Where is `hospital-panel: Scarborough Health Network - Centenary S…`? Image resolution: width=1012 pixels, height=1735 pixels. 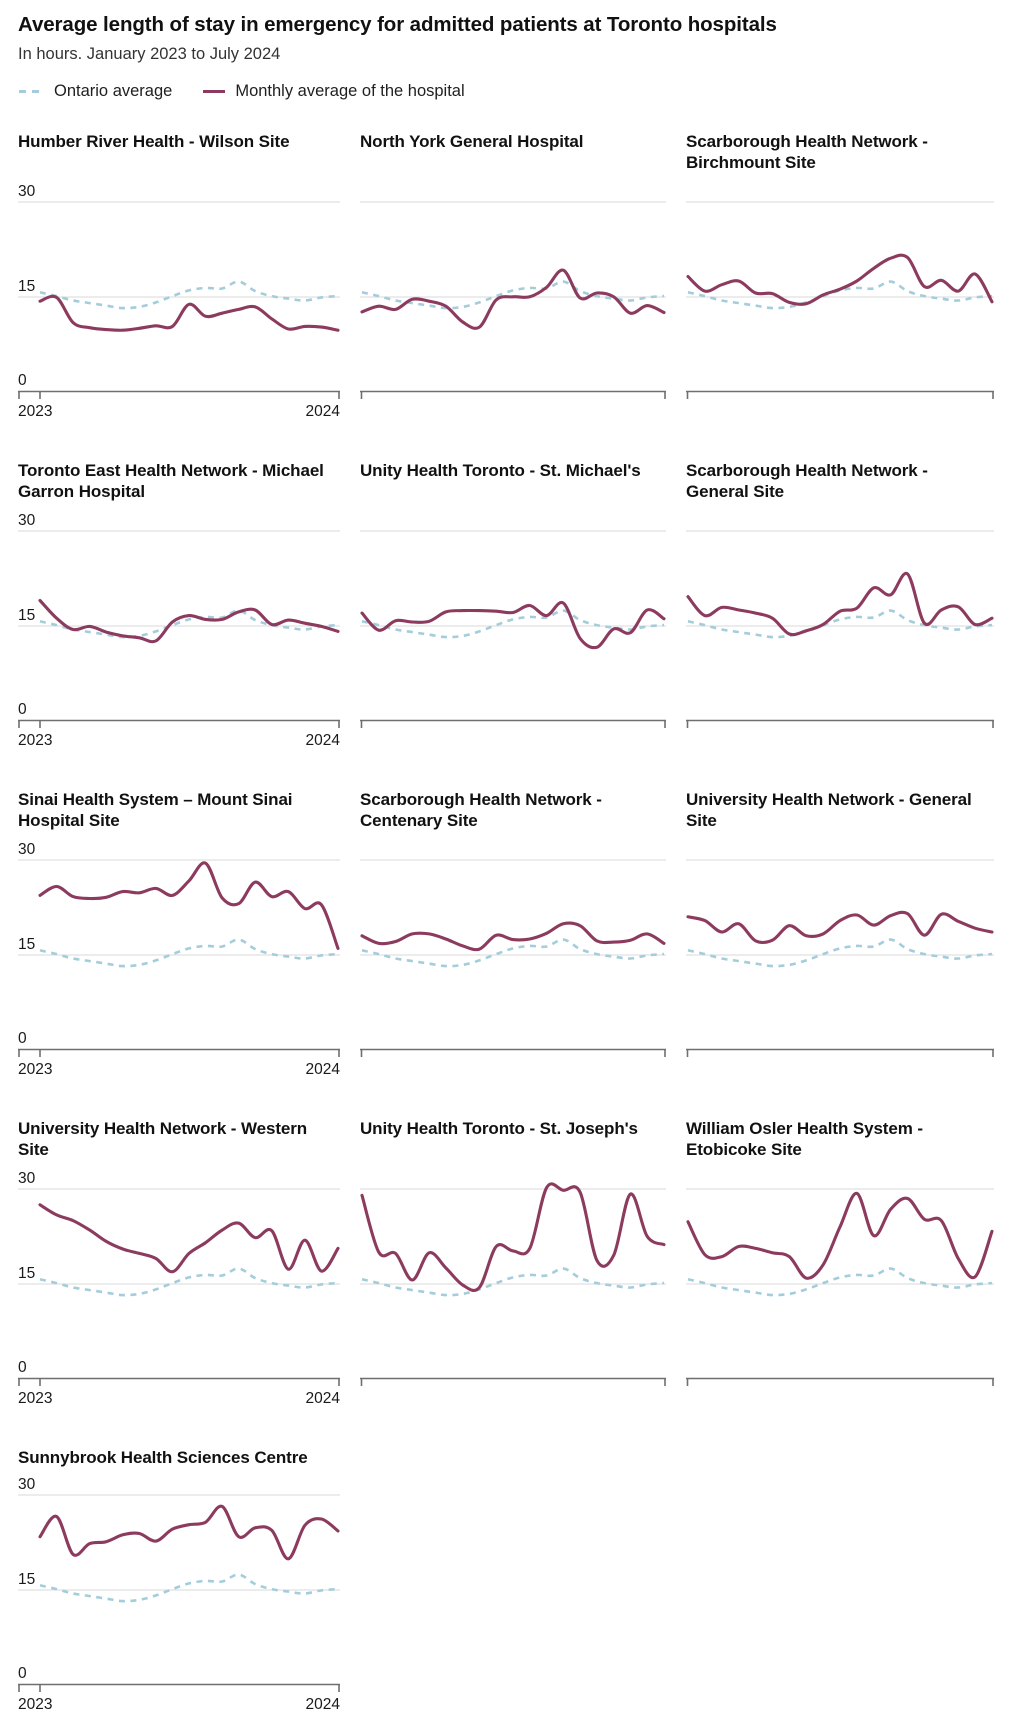 hospital-panel: Scarborough Health Network - Centenary S… is located at coordinates (513, 944).